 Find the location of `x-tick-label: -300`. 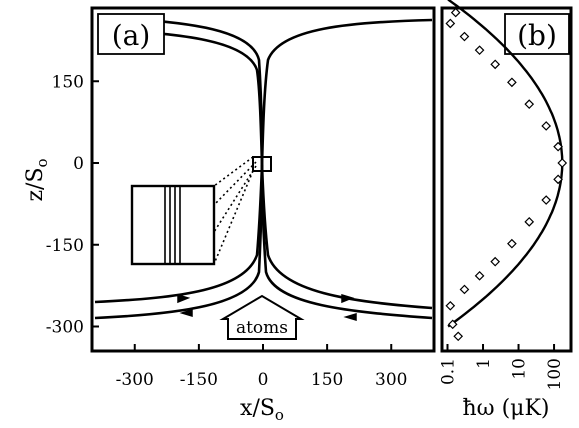

x-tick-label: -300 is located at coordinates (135, 380).